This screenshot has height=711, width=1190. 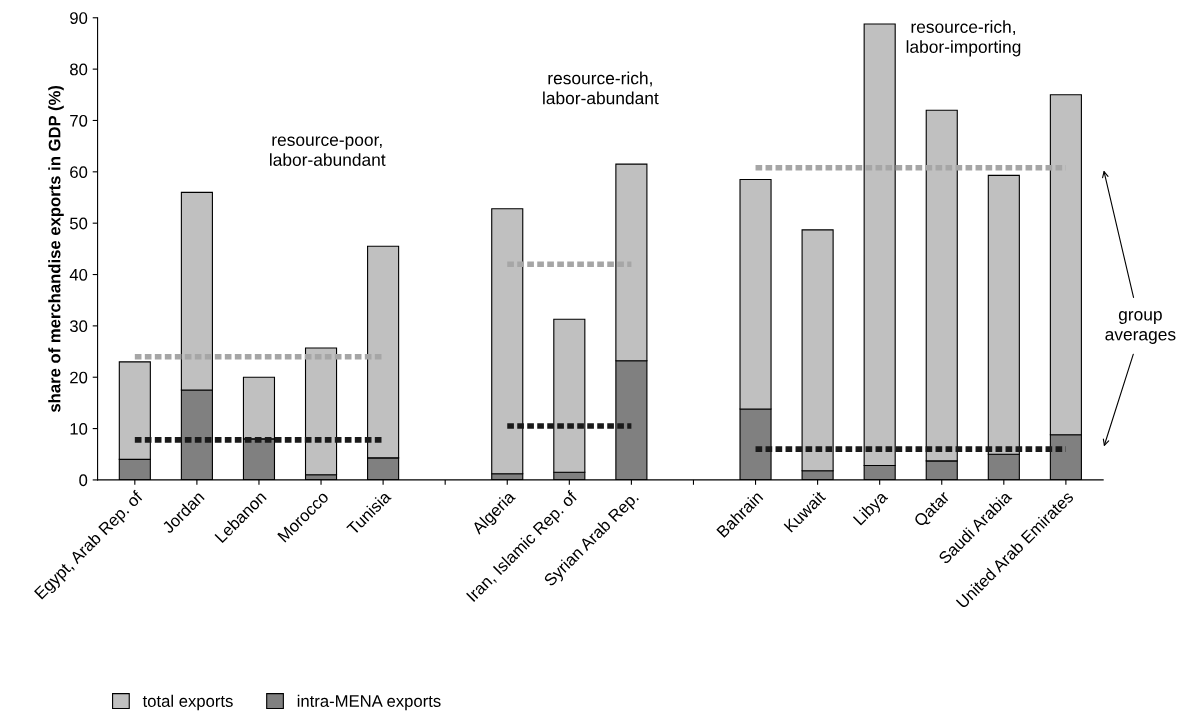 What do you see at coordinates (78, 326) in the screenshot?
I see `y-tick-label: 30` at bounding box center [78, 326].